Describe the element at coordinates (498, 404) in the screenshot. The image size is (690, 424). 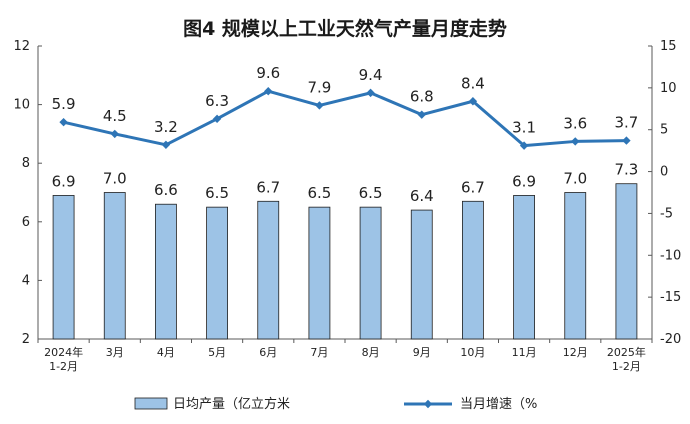
I see `legend-line-label: 当月增速（%` at that location.